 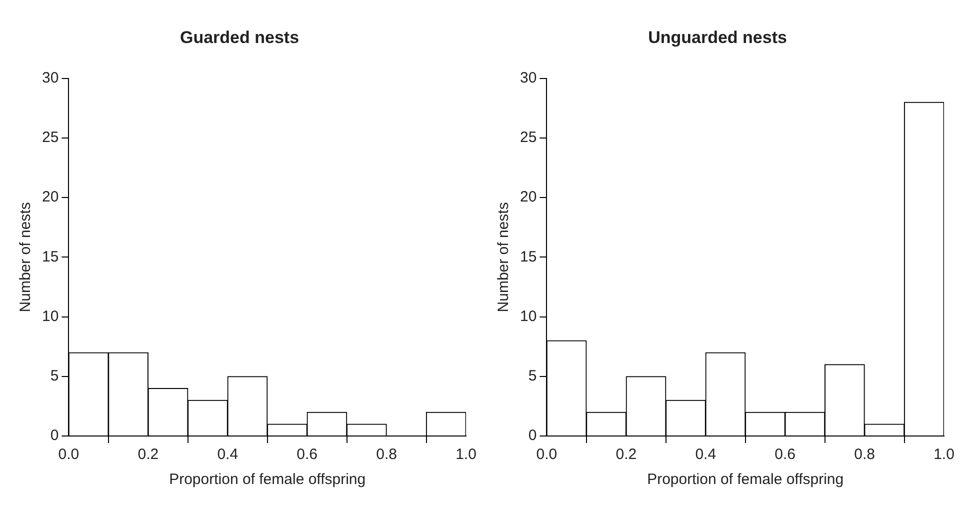 I want to click on chart-title: Unguarded nests, so click(x=717, y=37).